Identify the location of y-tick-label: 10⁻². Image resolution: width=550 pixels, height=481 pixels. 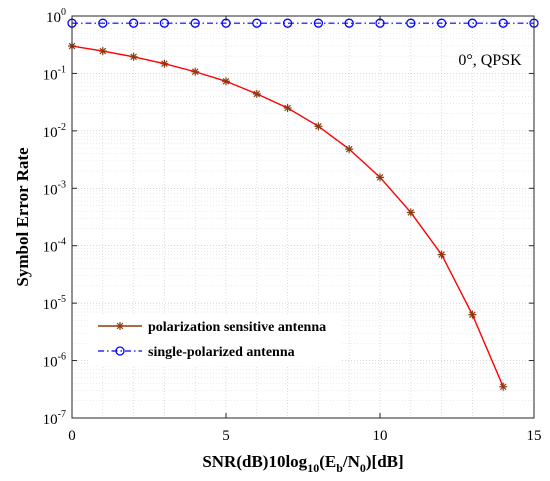
(54, 131).